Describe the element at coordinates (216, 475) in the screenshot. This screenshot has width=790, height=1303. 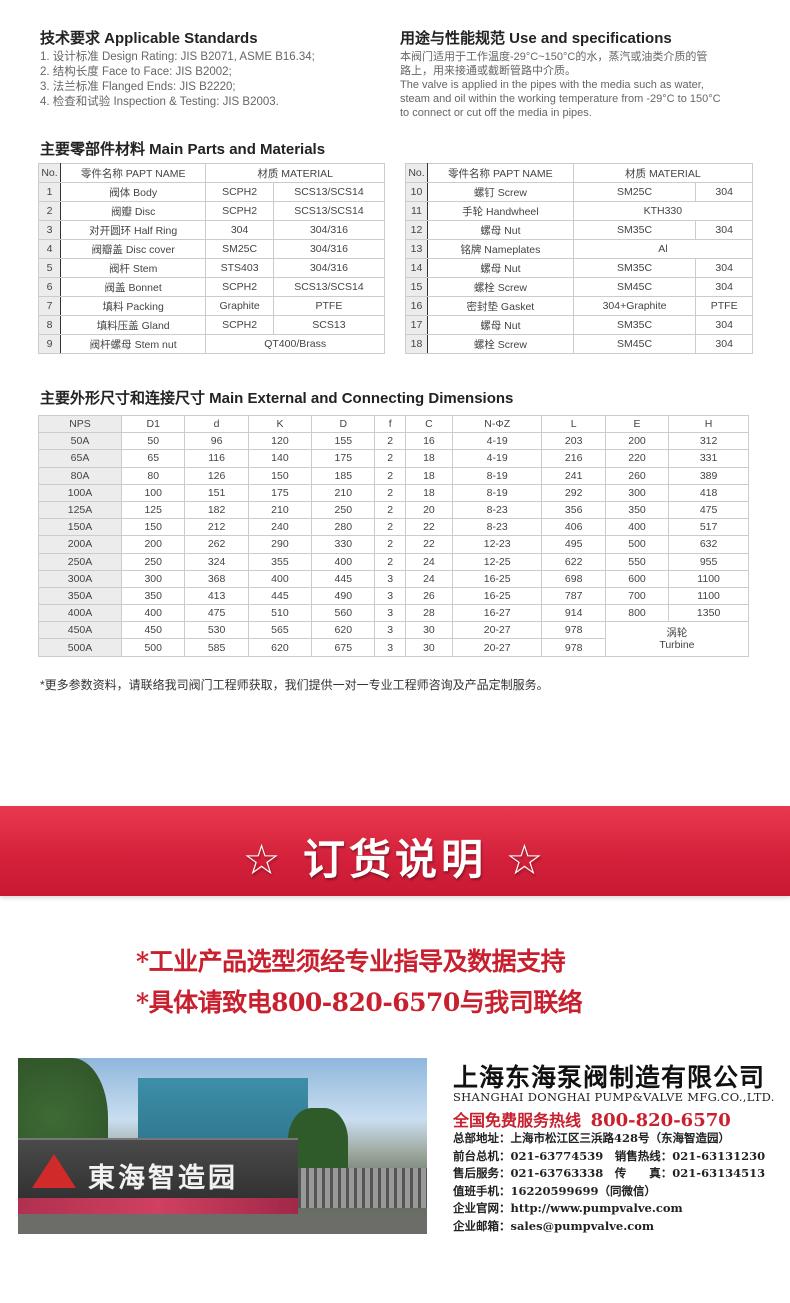
I see `table-cell: 126` at that location.